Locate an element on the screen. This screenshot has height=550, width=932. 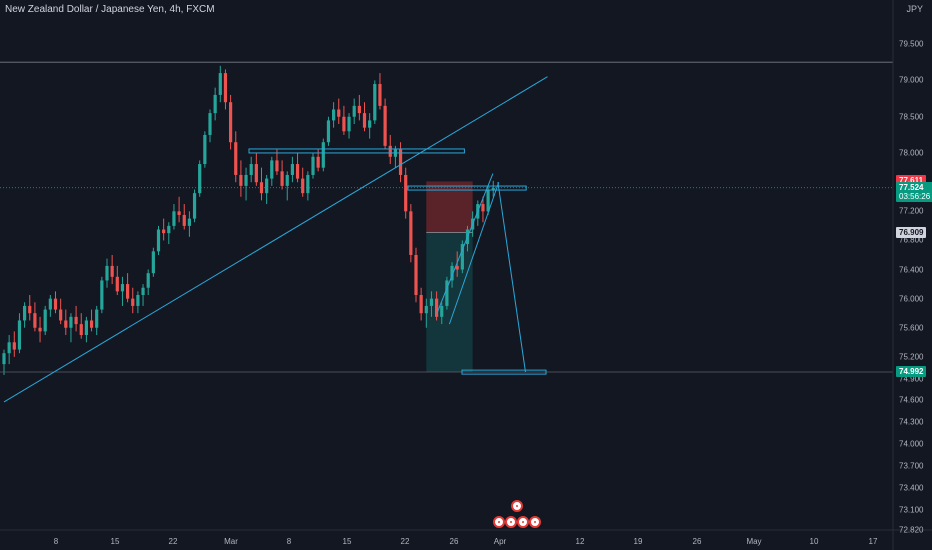
y-tick-label: 74.000 is located at coordinates (911, 444).